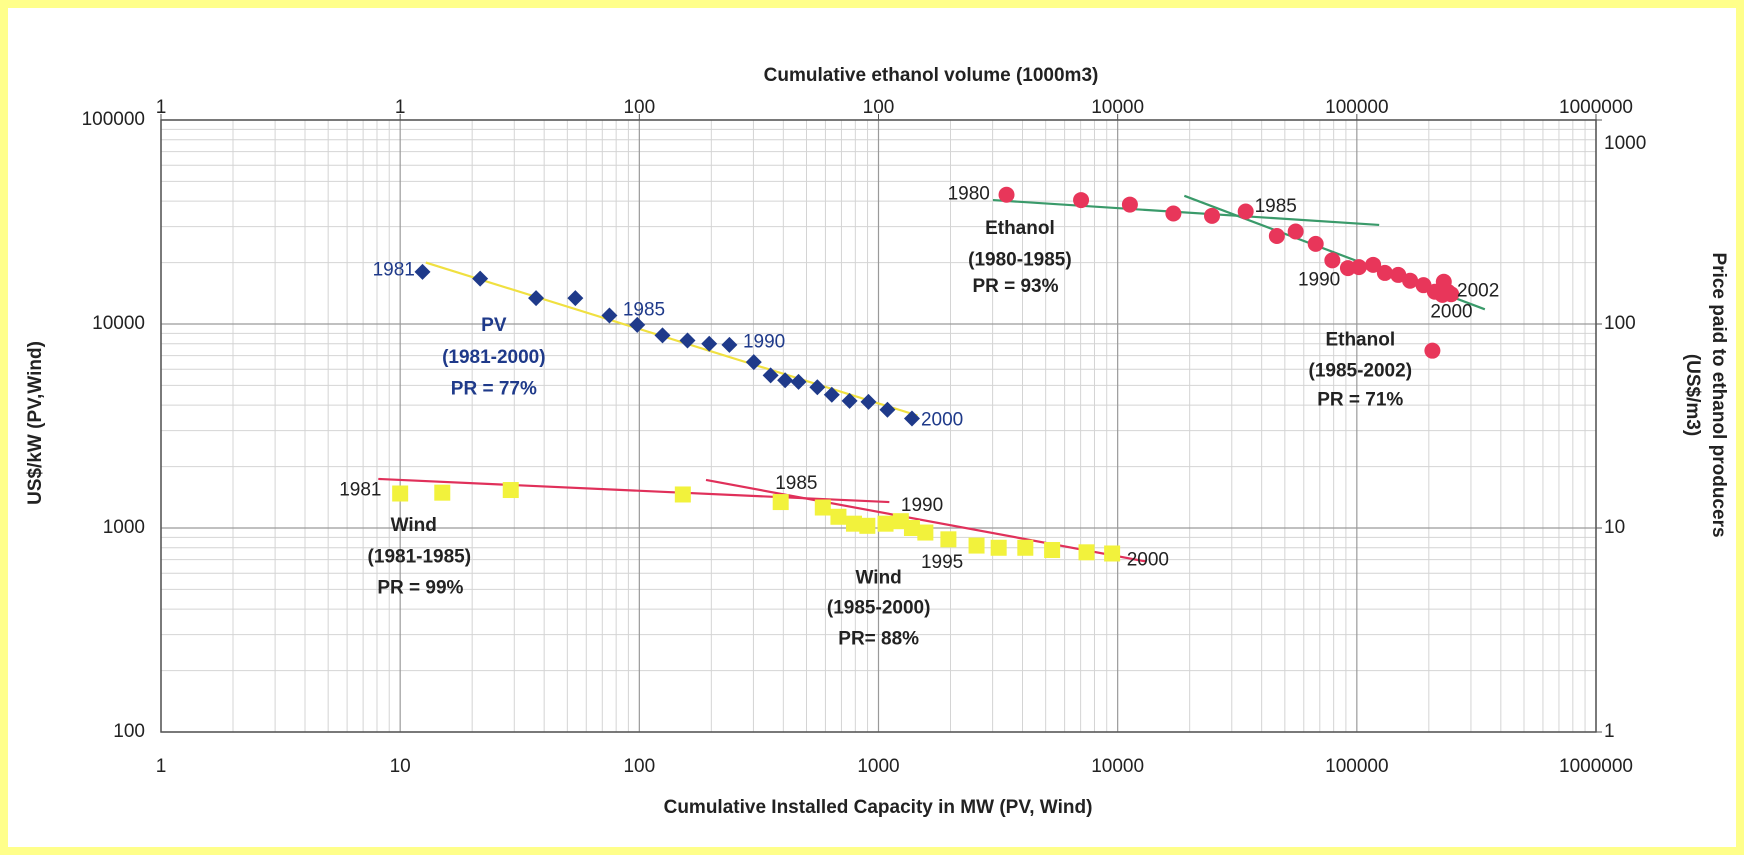 The image size is (1744, 855). I want to click on x-tick-label: 10, so click(400, 766).